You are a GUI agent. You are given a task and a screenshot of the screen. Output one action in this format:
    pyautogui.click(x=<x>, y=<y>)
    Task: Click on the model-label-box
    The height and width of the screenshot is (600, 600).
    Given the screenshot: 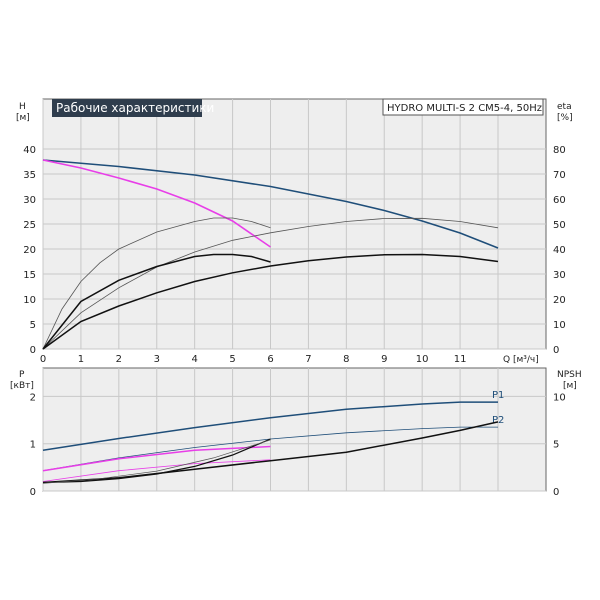 What is the action you would take?
    pyautogui.click(x=463, y=107)
    